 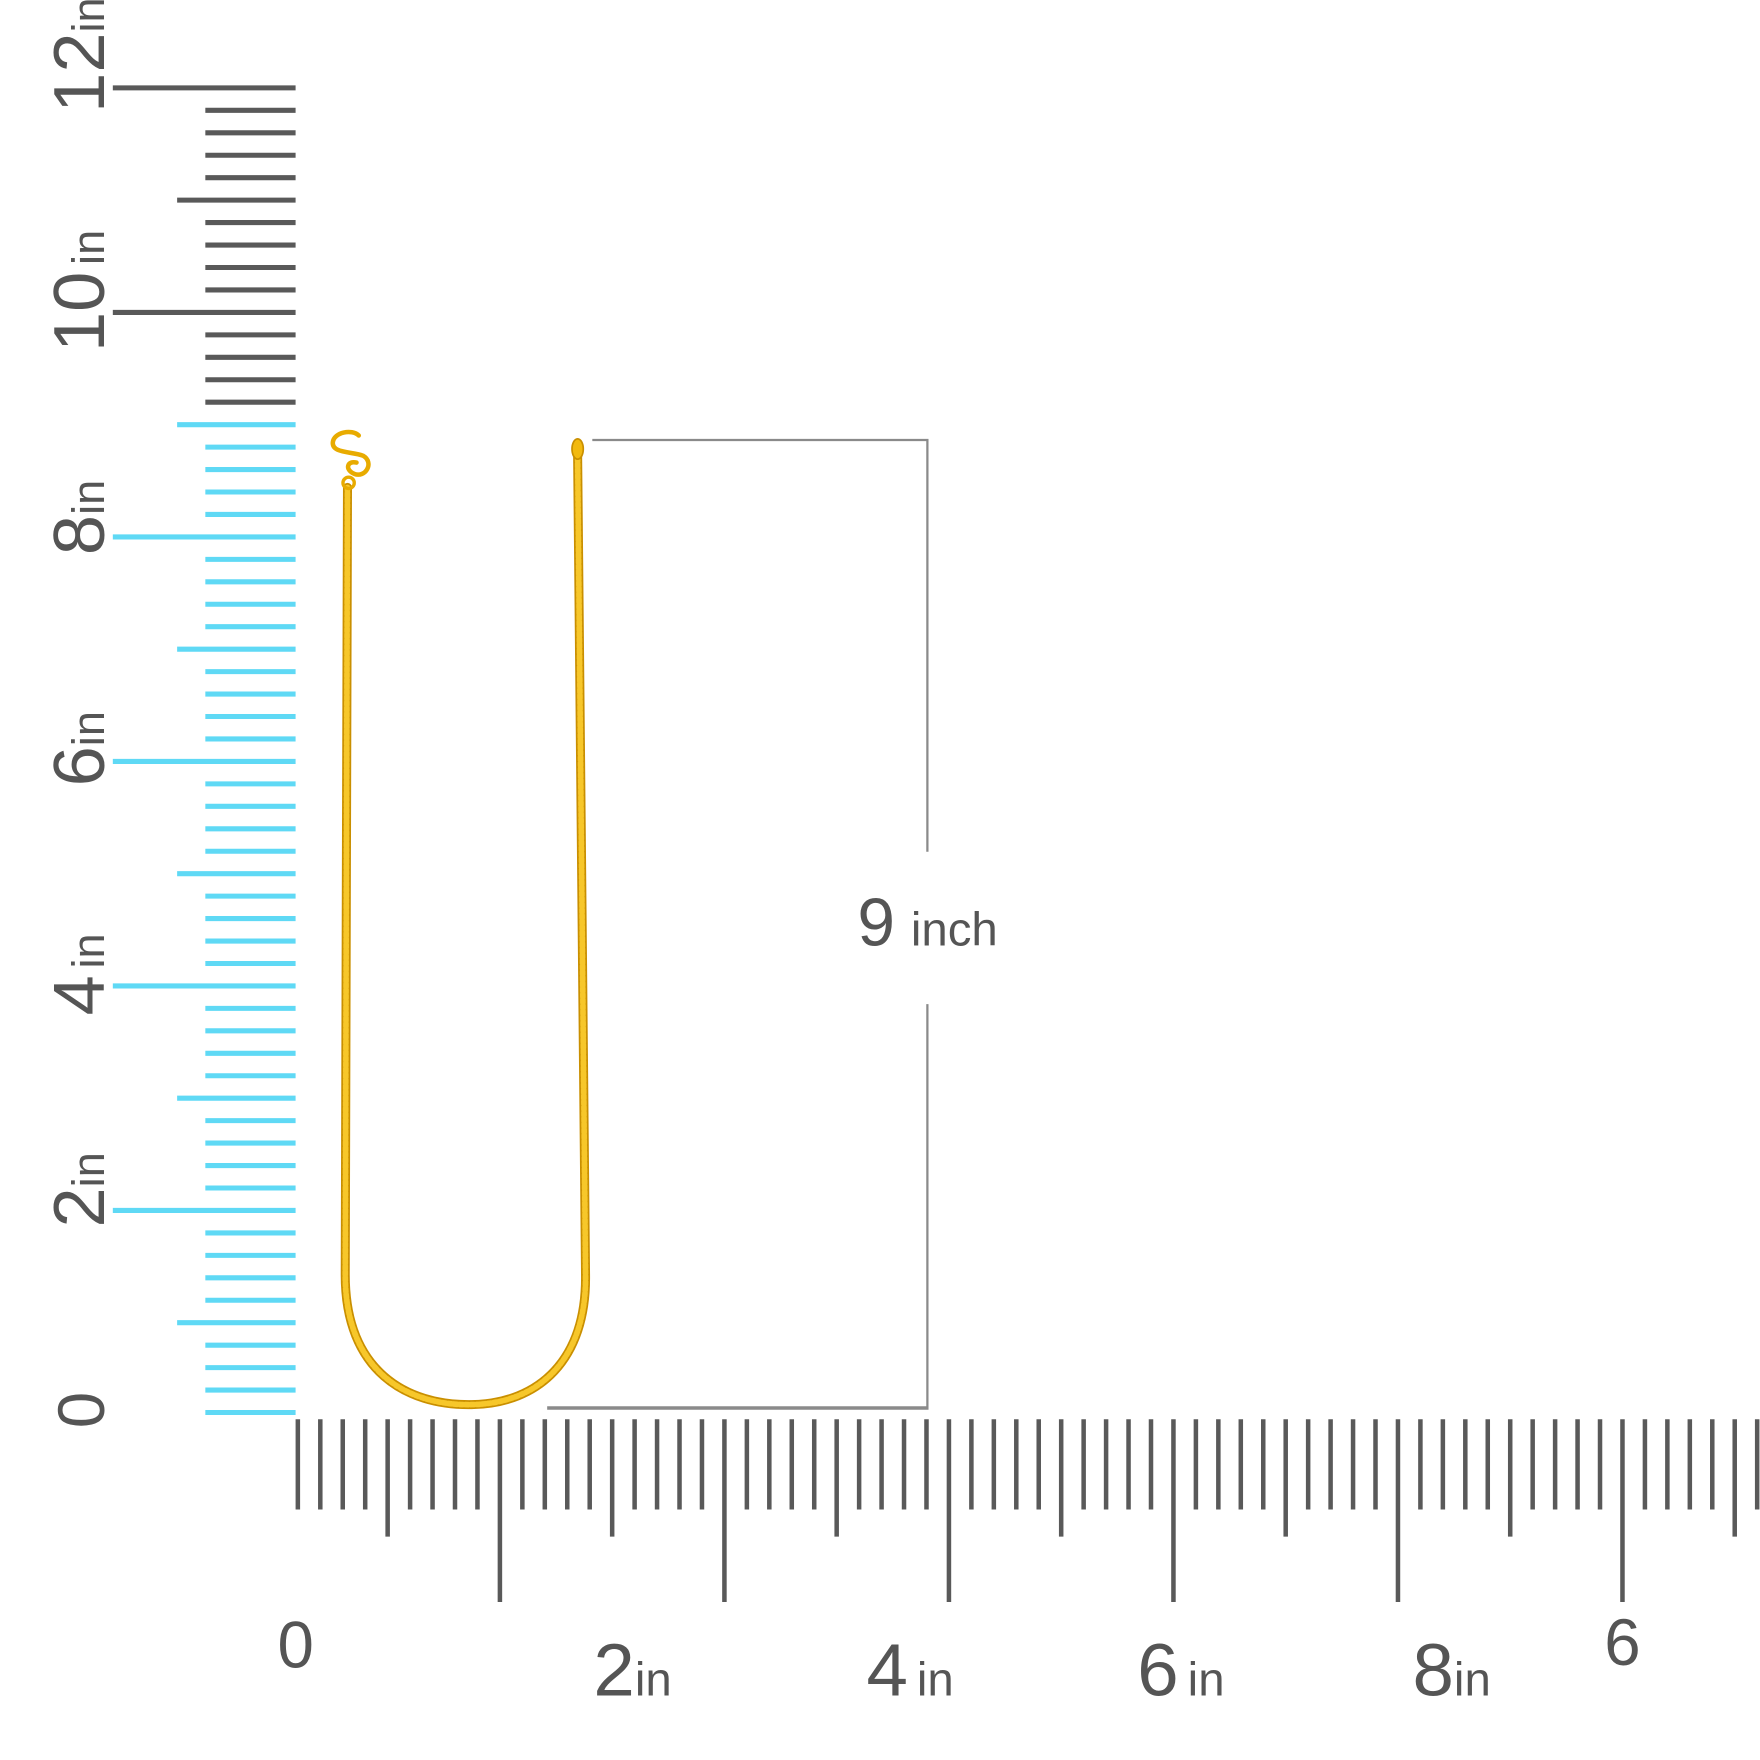 I want to click on v-label-12in: 12in, so click(x=80, y=56).